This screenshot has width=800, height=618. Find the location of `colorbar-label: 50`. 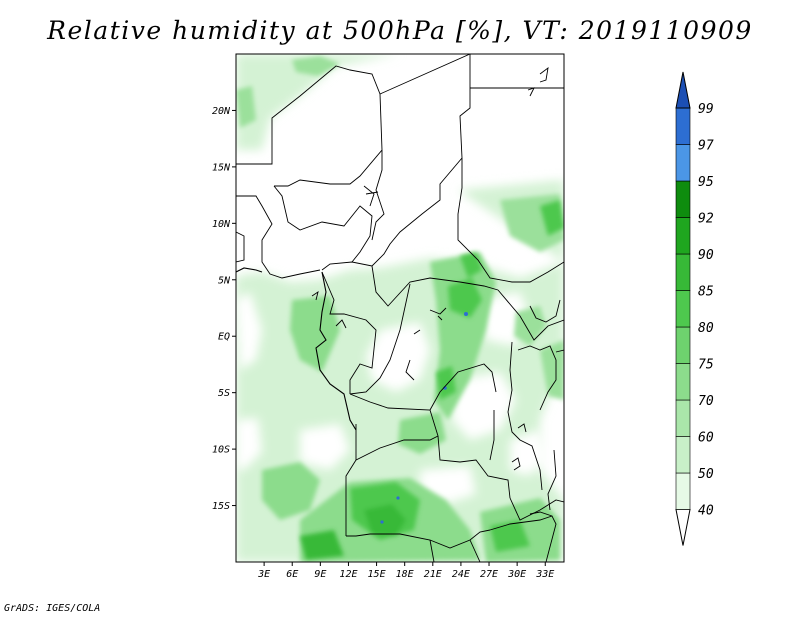

colorbar-label: 50 is located at coordinates (706, 474).